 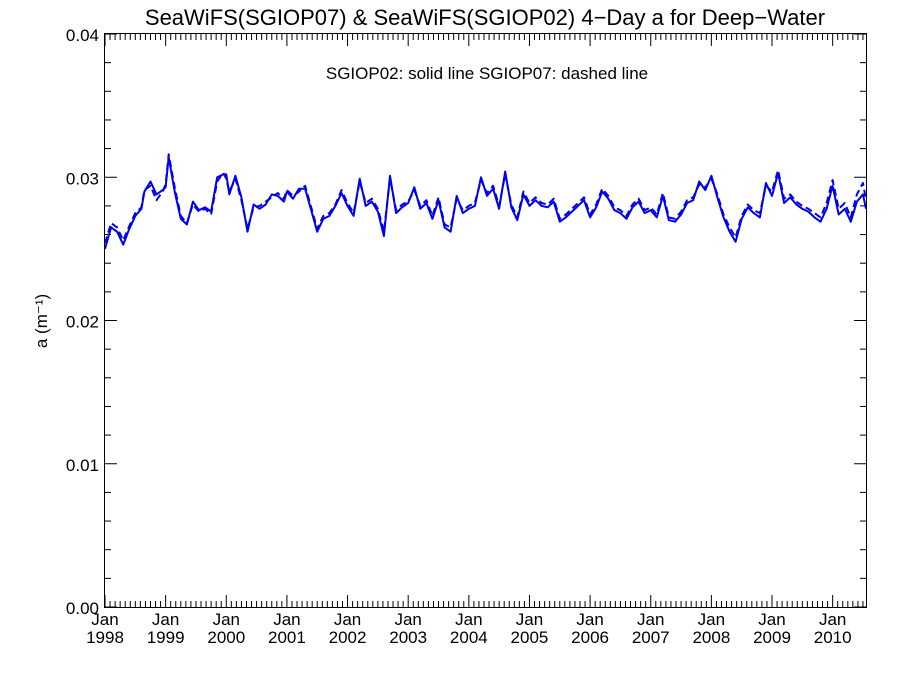 I want to click on series-line-sgiop02, so click(x=485, y=203).